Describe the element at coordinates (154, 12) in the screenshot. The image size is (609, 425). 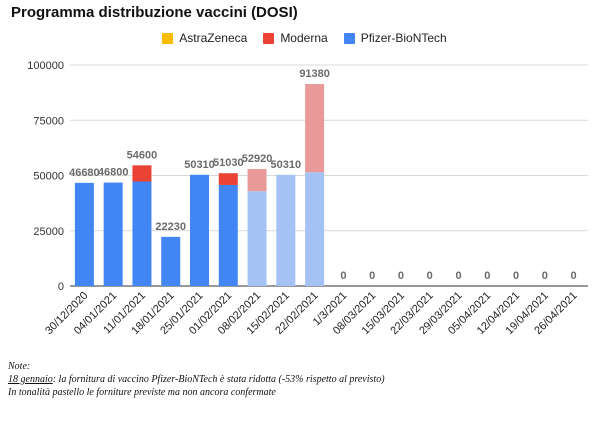
I see `chart-title: Programma distribuzione vaccini (DOSI)` at that location.